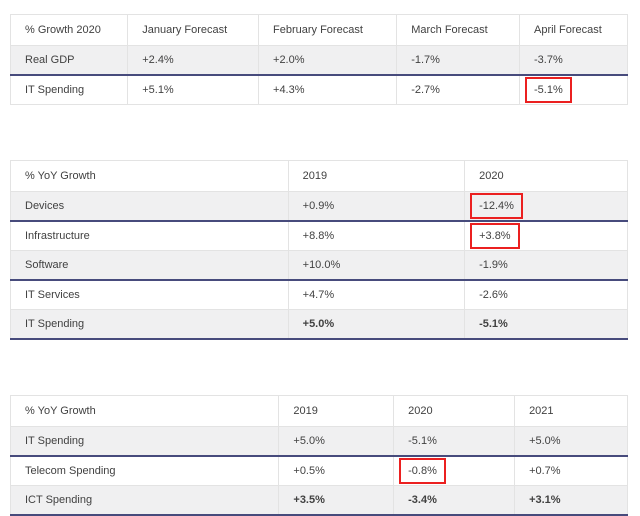  Describe the element at coordinates (328, 60) in the screenshot. I see `cell-value: +2.0%` at that location.